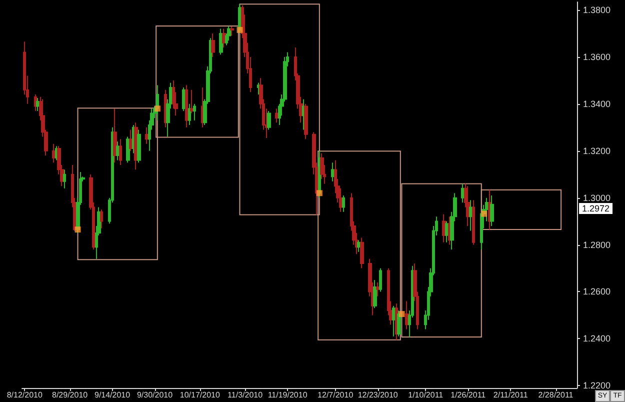 The image size is (625, 402). Describe the element at coordinates (597, 385) in the screenshot. I see `y-tick-label: 1.2200` at that location.